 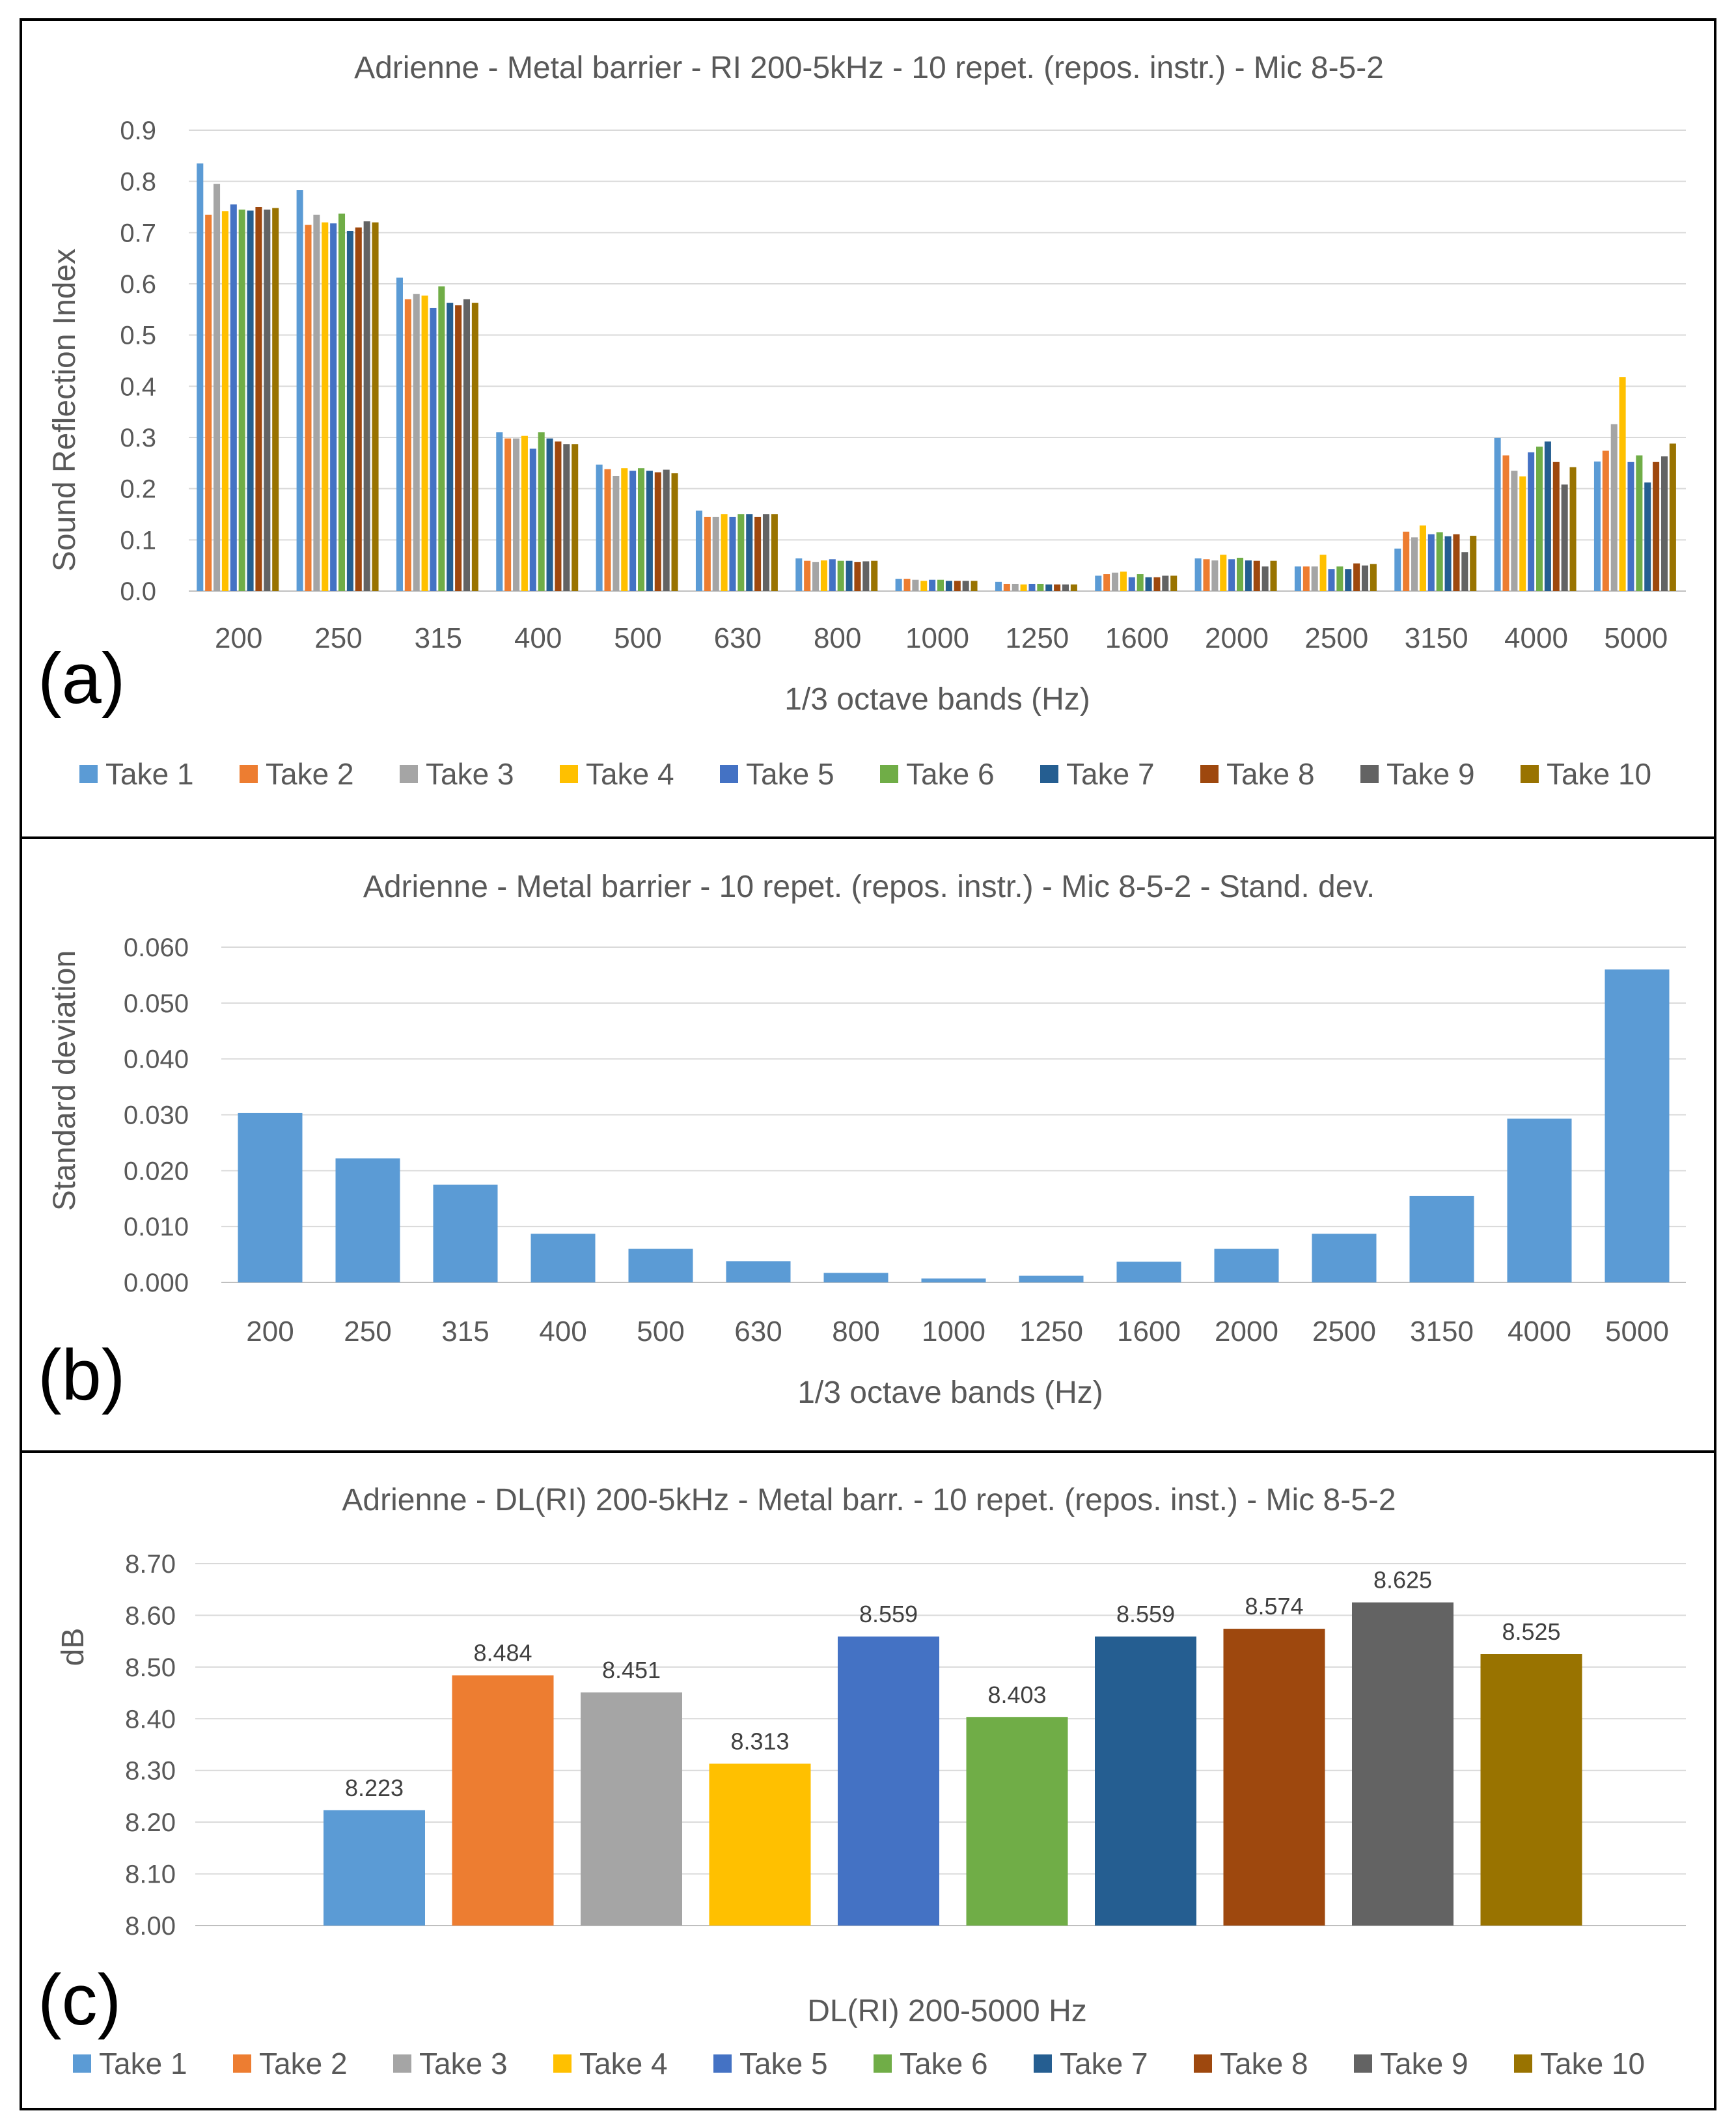 What do you see at coordinates (138, 591) in the screenshot?
I see `y-tick-label: 0.0` at bounding box center [138, 591].